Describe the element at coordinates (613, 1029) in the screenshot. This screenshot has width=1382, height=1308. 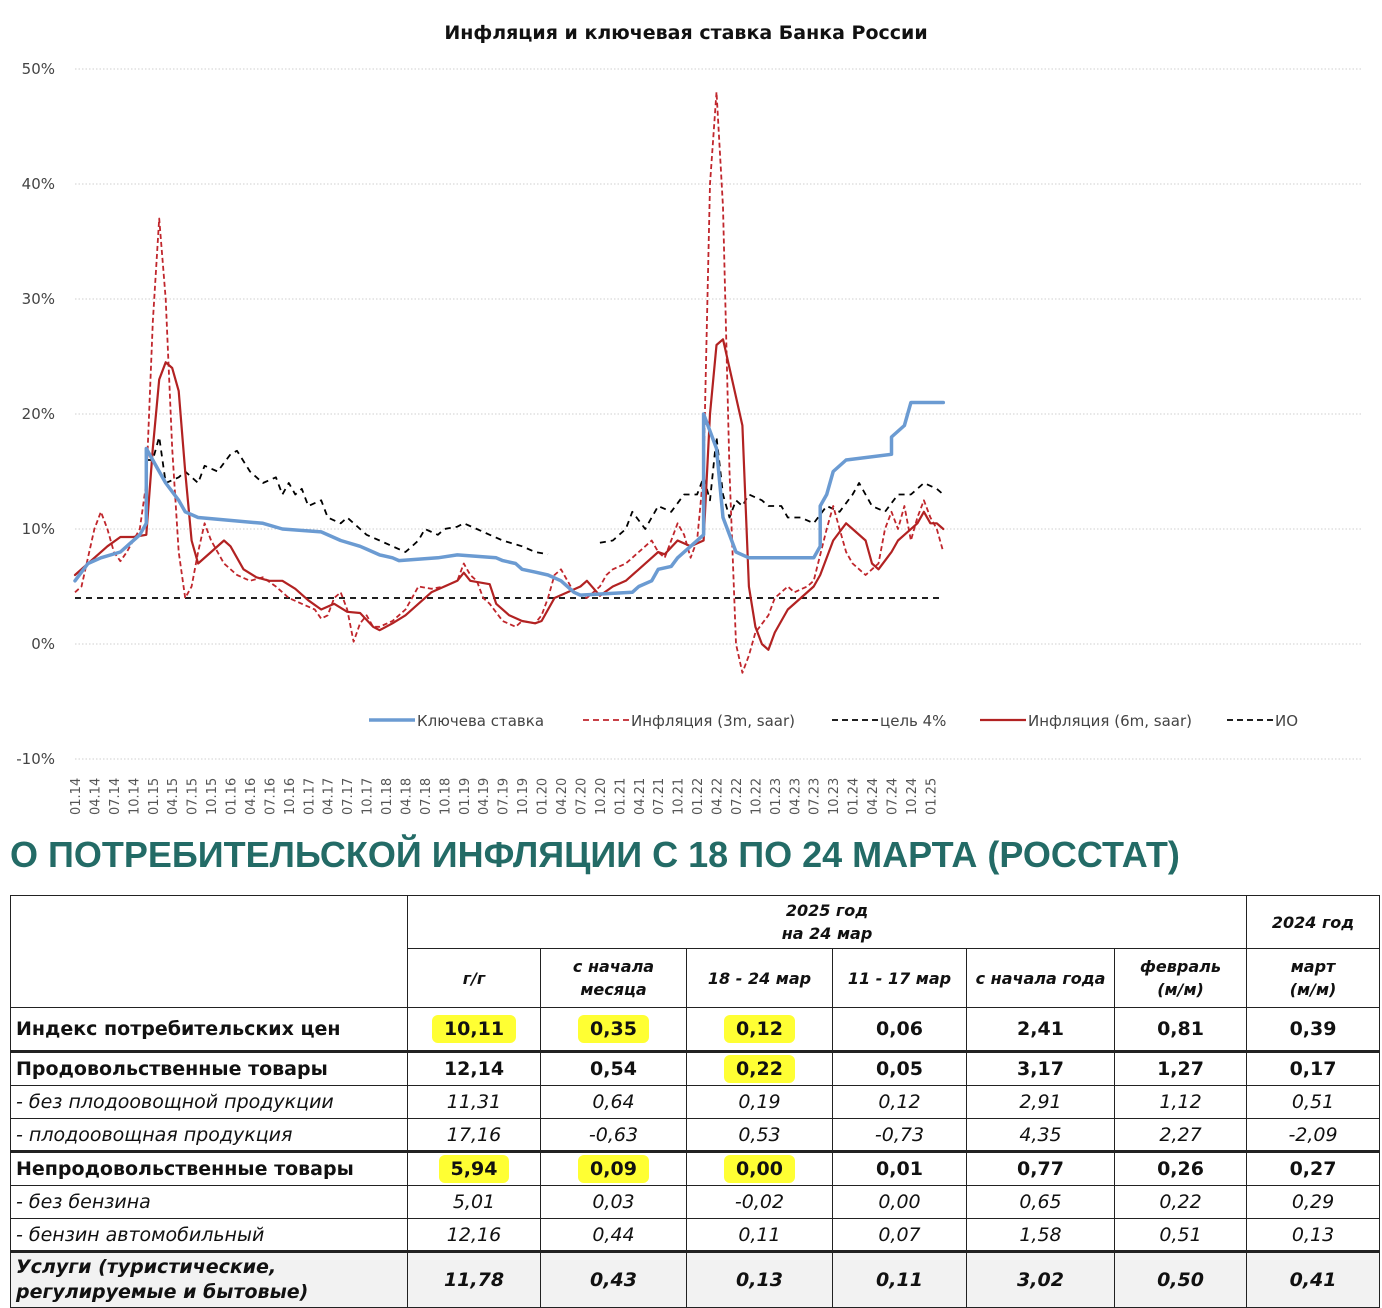
I see `highlighted-value: 0,35` at that location.